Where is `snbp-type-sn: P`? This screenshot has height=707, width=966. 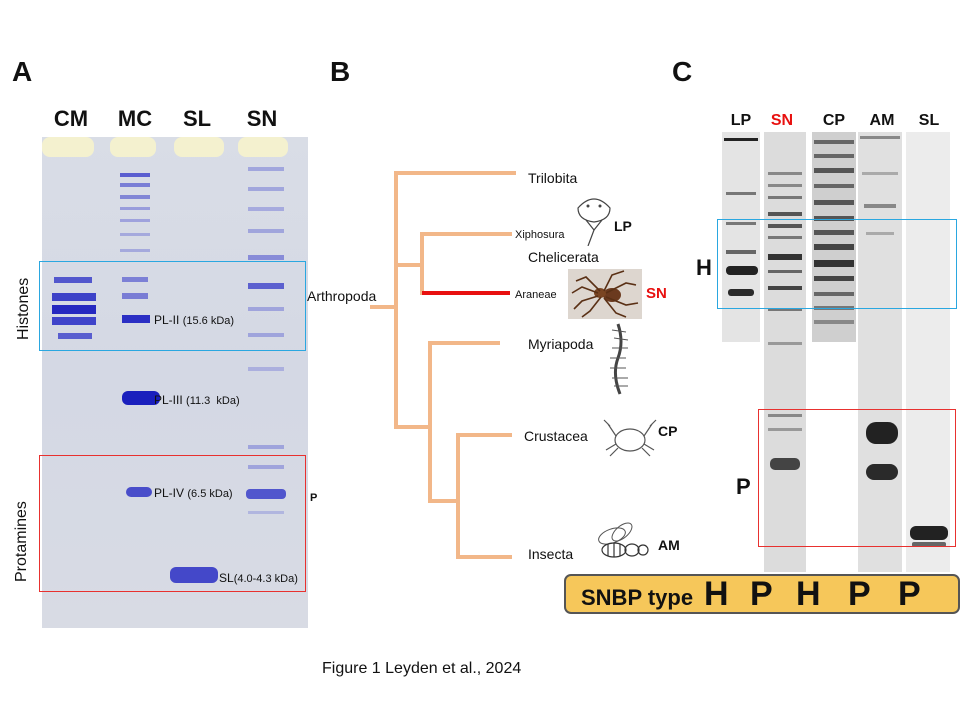 snbp-type-sn: P is located at coordinates (761, 594).